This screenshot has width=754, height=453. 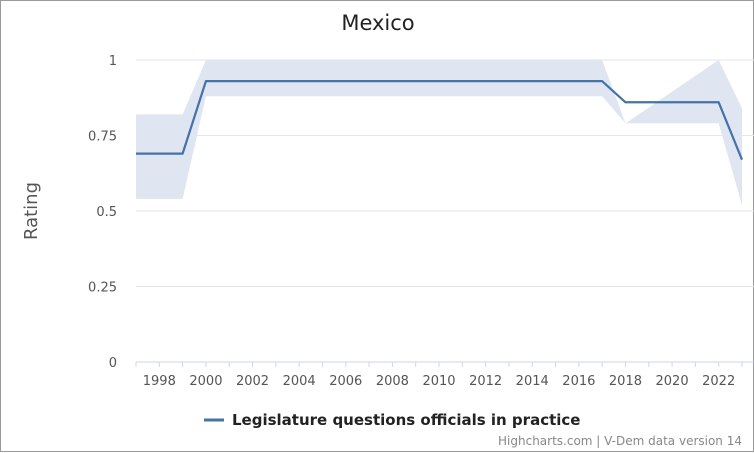 What do you see at coordinates (345, 381) in the screenshot?
I see `x-tick-label: 2006` at bounding box center [345, 381].